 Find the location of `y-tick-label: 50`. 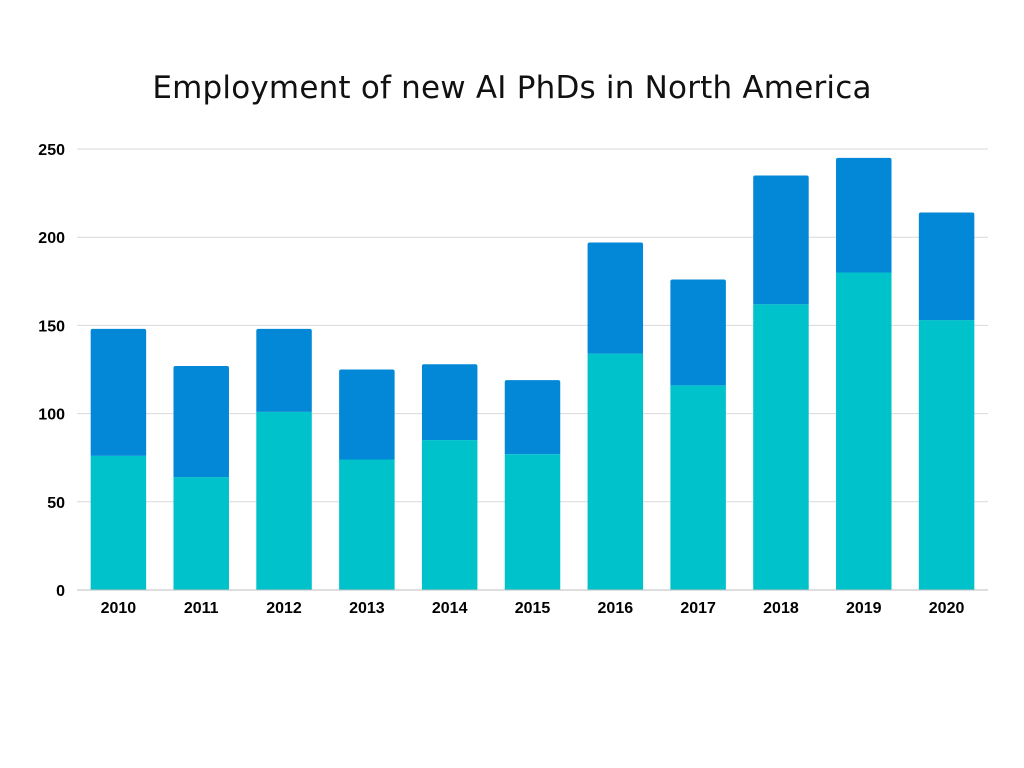

y-tick-label: 50 is located at coordinates (56, 503).